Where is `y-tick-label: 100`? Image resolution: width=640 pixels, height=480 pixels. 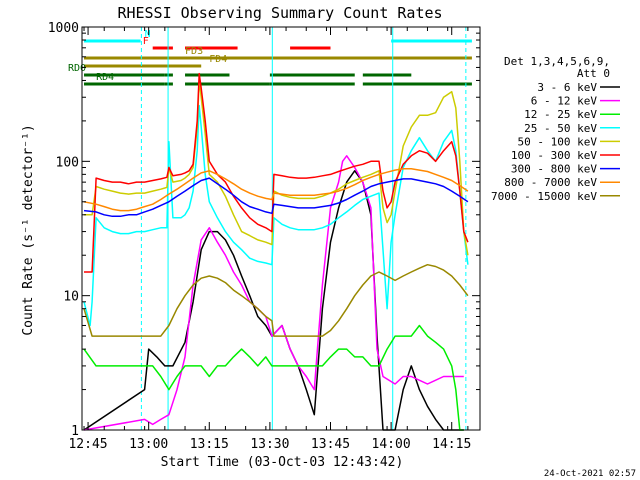
y-tick-label: 100 is located at coordinates (67, 162).